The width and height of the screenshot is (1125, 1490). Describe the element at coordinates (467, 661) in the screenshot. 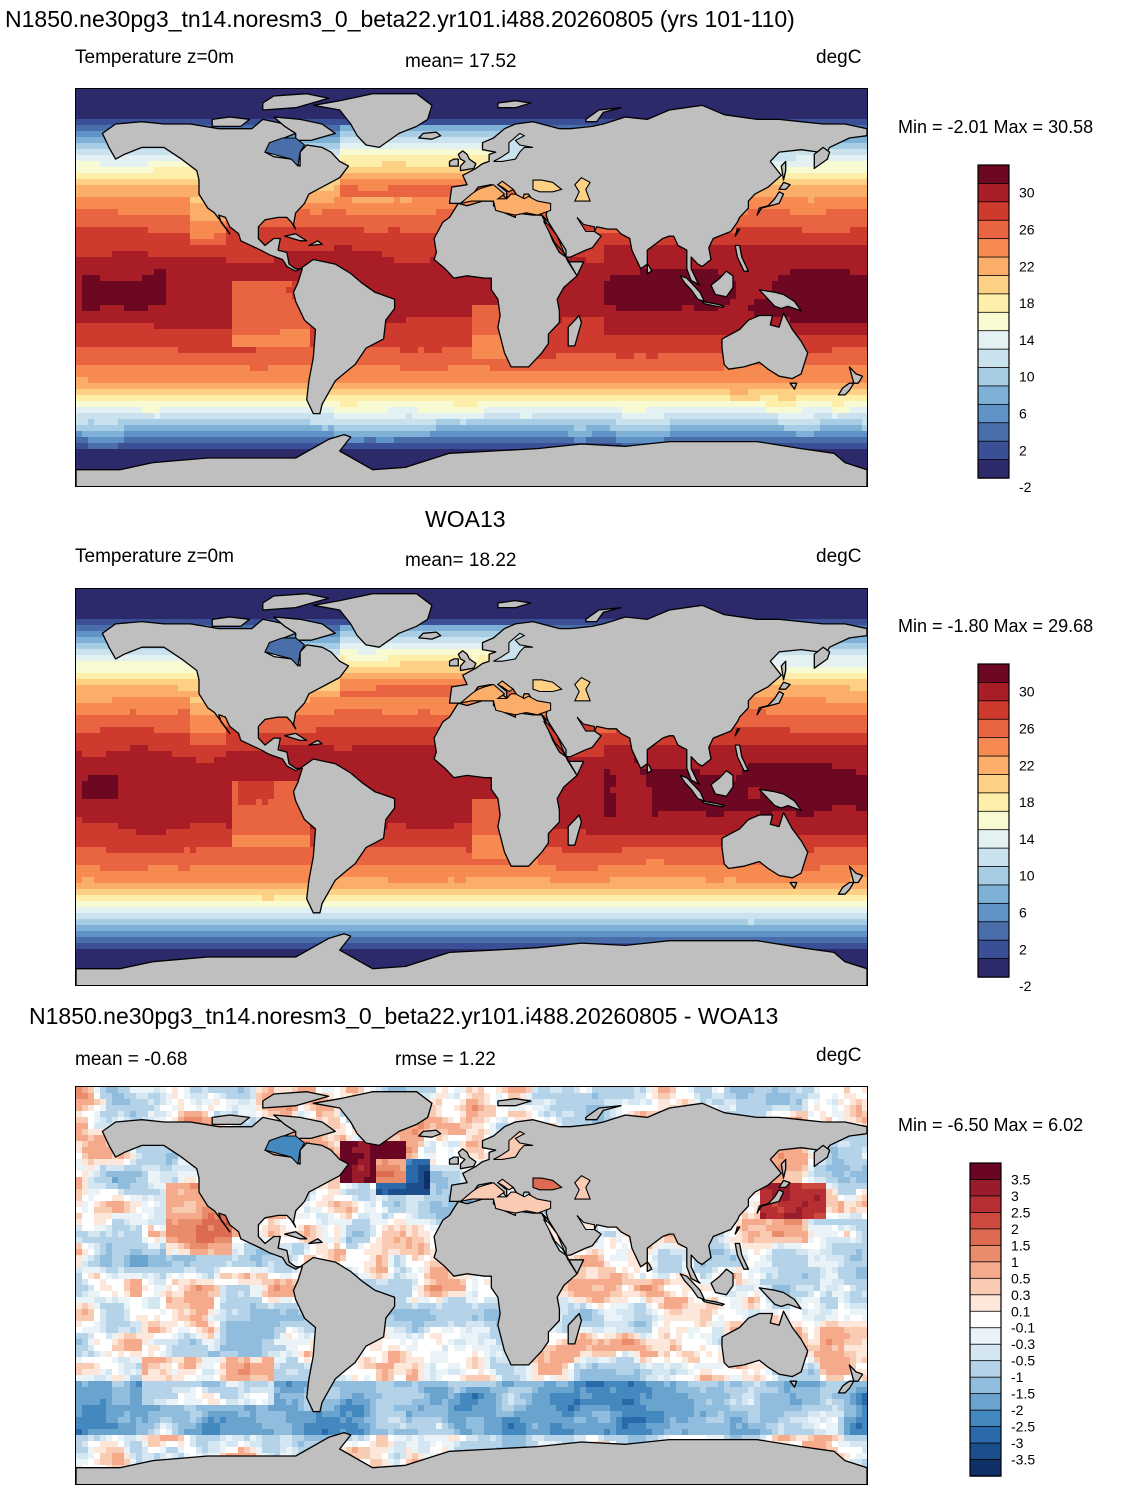

I see `britain-landmass` at that location.